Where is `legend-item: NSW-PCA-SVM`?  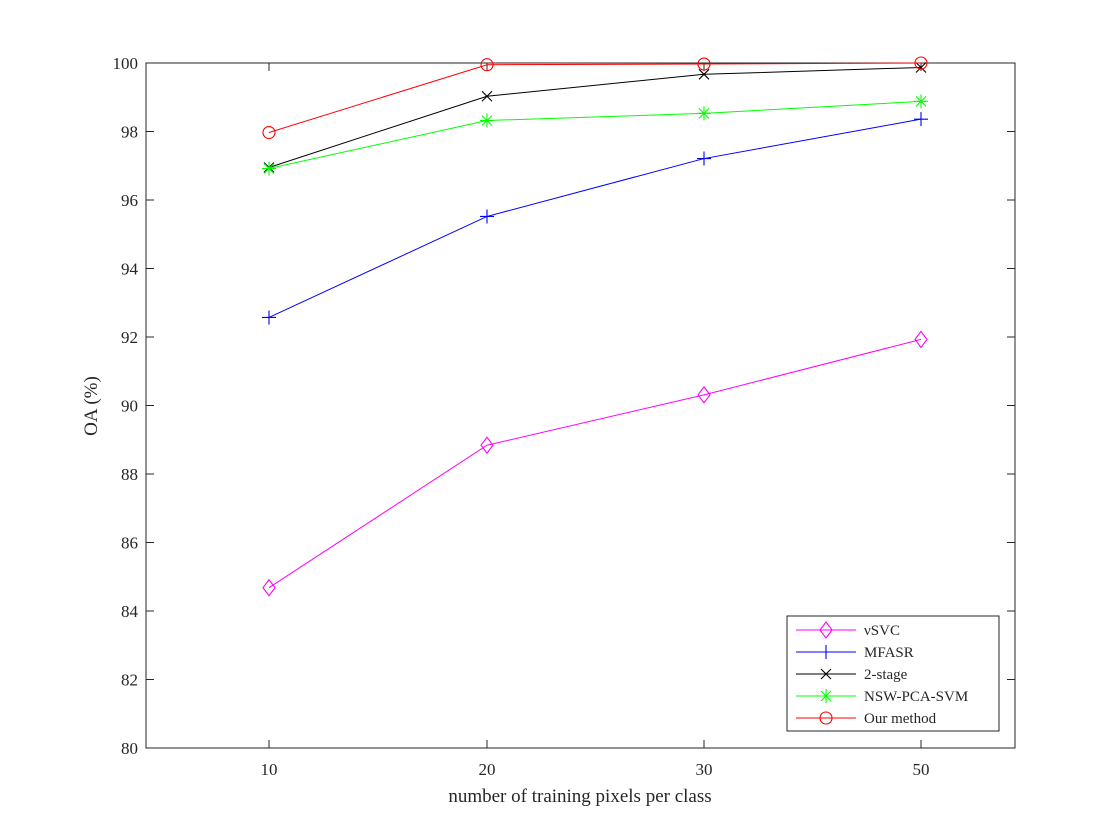
legend-item: NSW-PCA-SVM is located at coordinates (882, 697).